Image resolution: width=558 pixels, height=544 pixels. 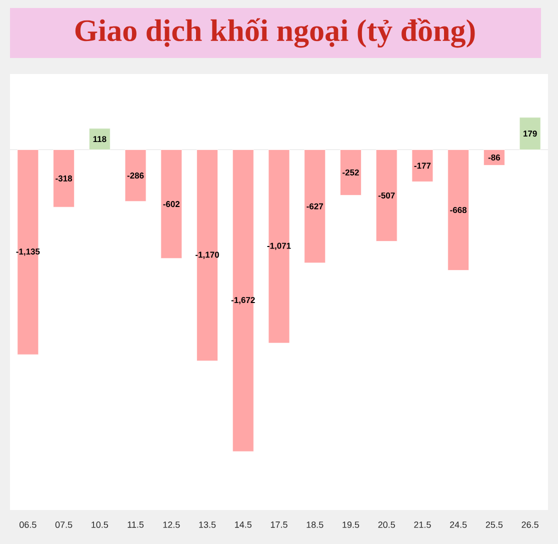 What do you see at coordinates (386, 525) in the screenshot?
I see `x-tick-label: 20.5` at bounding box center [386, 525].